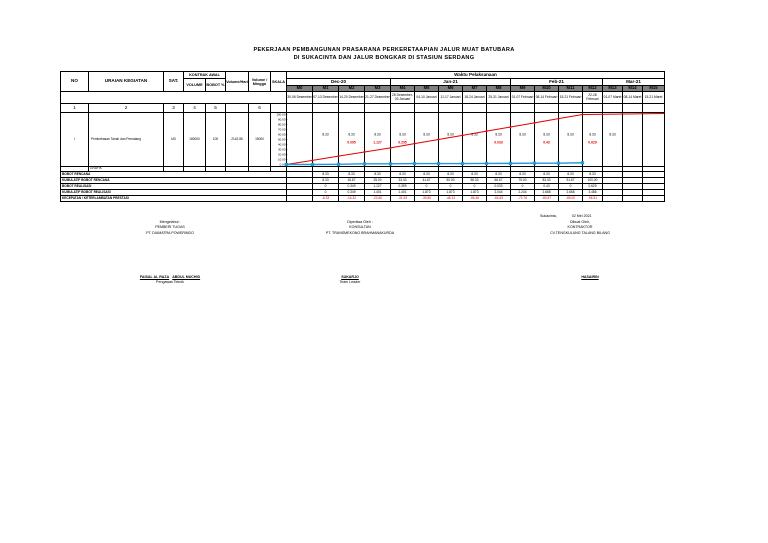 The height and width of the screenshot is (543, 768). I want to click on week-date: 04-10 Januari, so click(426, 97).